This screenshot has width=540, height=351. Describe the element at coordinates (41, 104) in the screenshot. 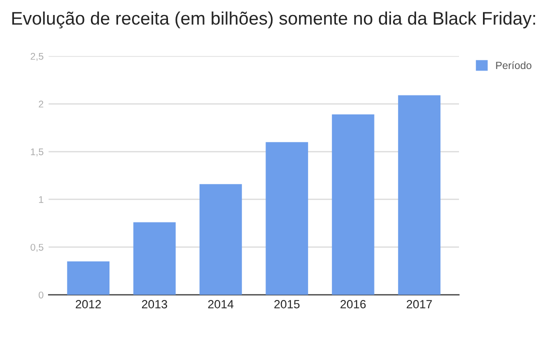

I see `y-tick-label: 2` at that location.